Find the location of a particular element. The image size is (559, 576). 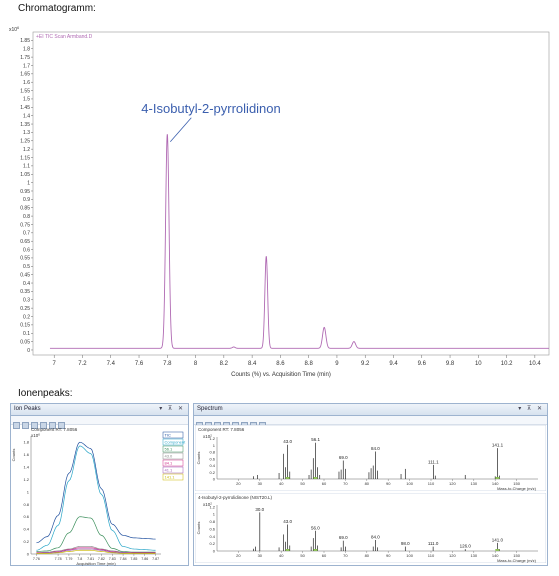

ion-legend-label: 141.1 is located at coordinates (170, 477).